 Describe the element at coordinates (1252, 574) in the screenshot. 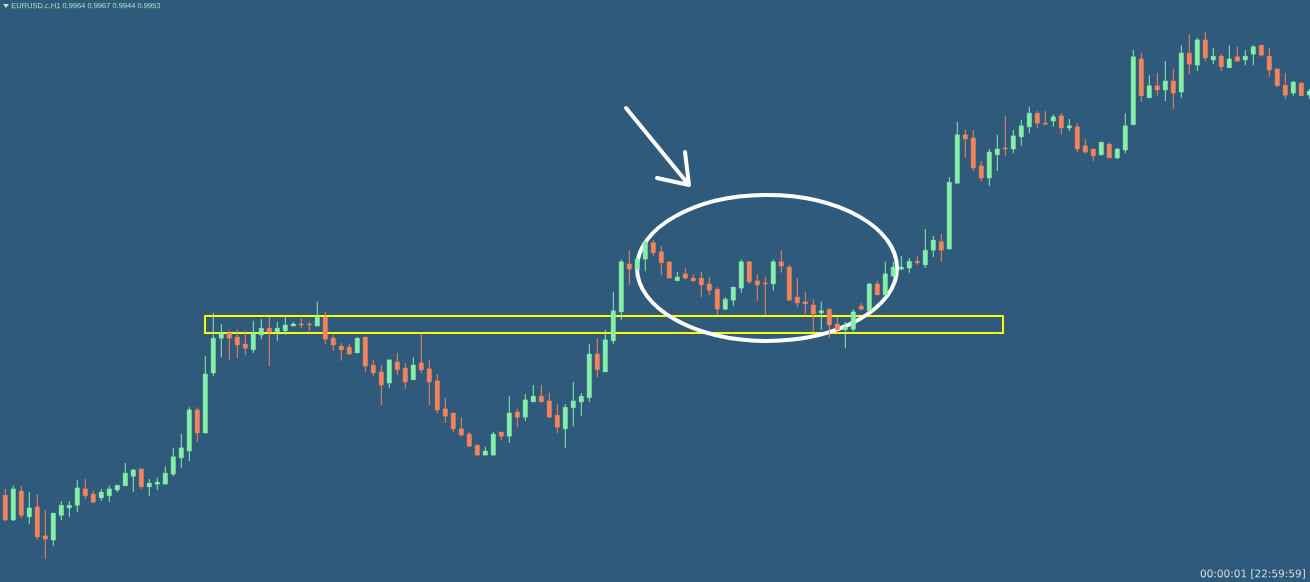

I see `text: 00:00:01 [22:59:59]` at that location.